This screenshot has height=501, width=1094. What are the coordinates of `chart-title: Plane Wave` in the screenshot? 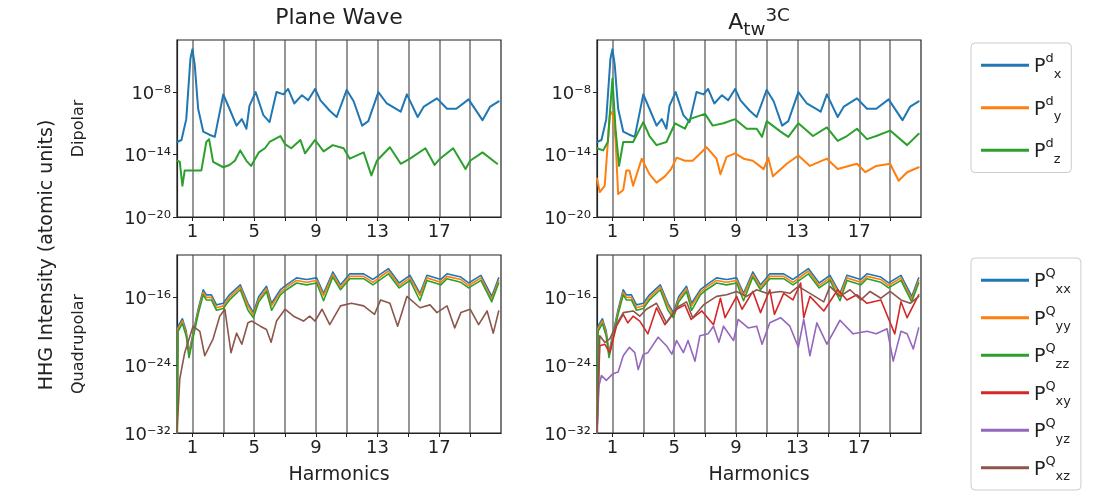 It's located at (339, 16).